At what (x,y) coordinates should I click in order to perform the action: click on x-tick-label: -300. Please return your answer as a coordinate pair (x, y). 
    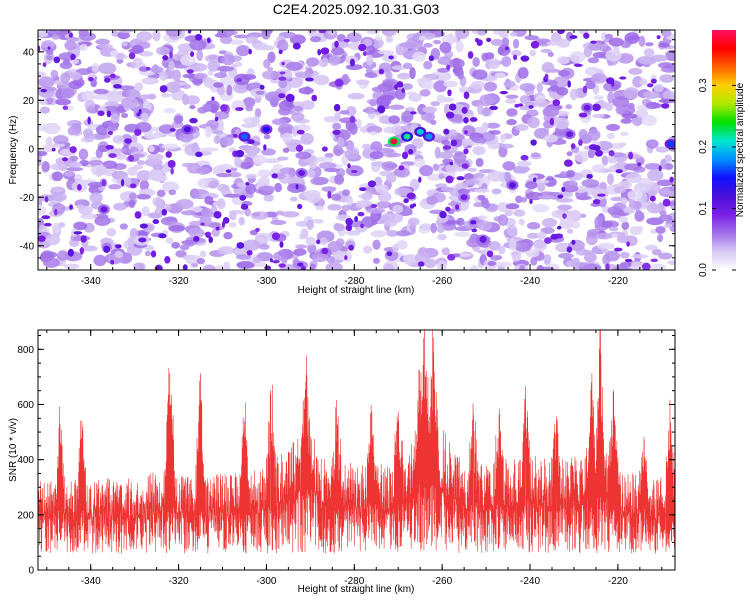
    Looking at the image, I should click on (266, 281).